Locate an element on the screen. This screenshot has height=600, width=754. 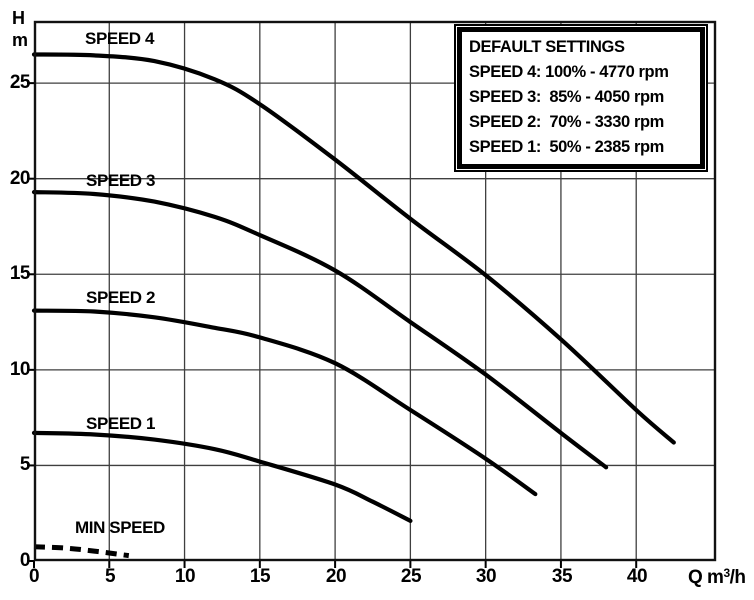
curve-label-speed2: SPEED 2 is located at coordinates (121, 297).